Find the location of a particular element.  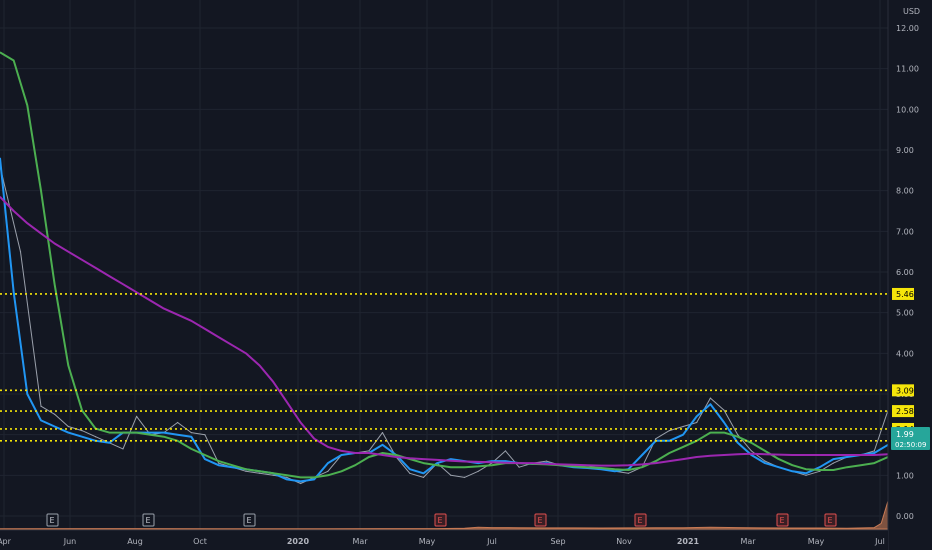

price-axis-panel is located at coordinates (910, 275).